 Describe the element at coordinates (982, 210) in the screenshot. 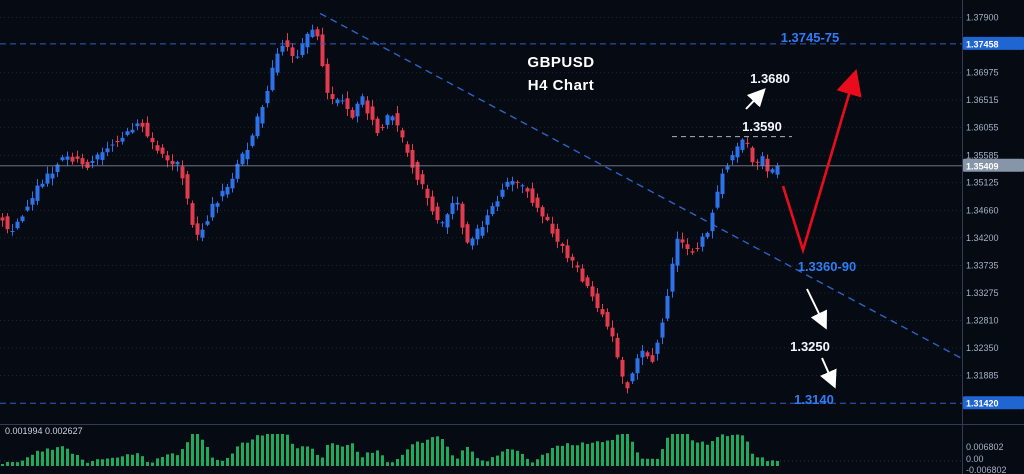

I see `price-axis-label: 1.34660` at that location.